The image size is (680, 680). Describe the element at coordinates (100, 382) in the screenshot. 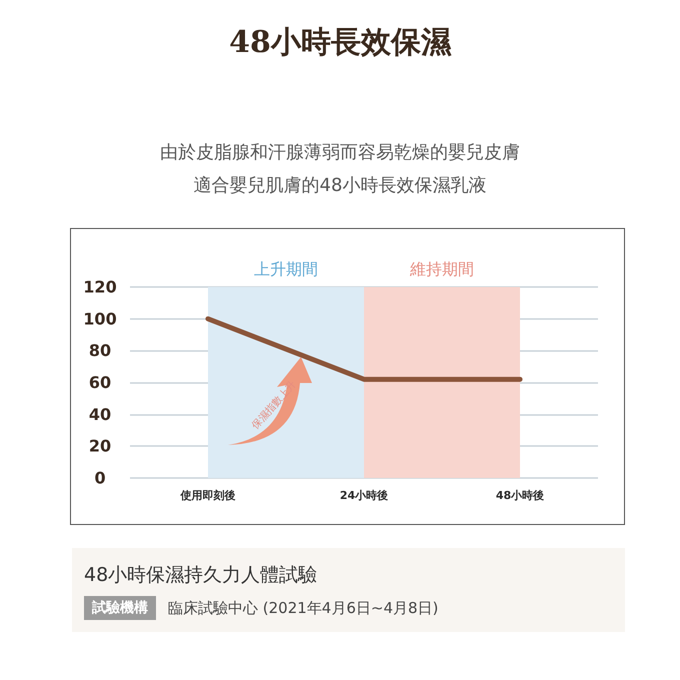

I see `y-tick-label: 60` at that location.